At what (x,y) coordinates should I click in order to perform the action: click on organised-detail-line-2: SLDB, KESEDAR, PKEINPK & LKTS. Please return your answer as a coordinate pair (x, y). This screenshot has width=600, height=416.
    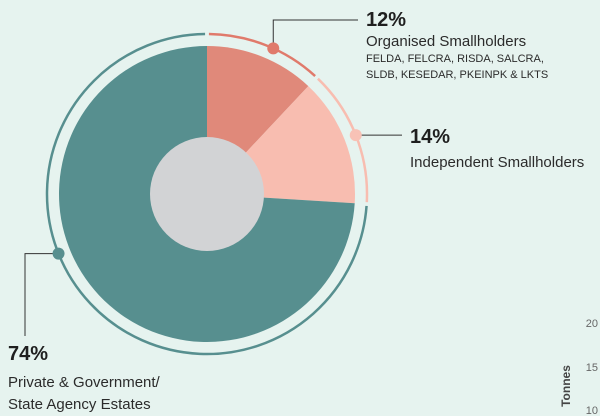
    Looking at the image, I should click on (457, 75).